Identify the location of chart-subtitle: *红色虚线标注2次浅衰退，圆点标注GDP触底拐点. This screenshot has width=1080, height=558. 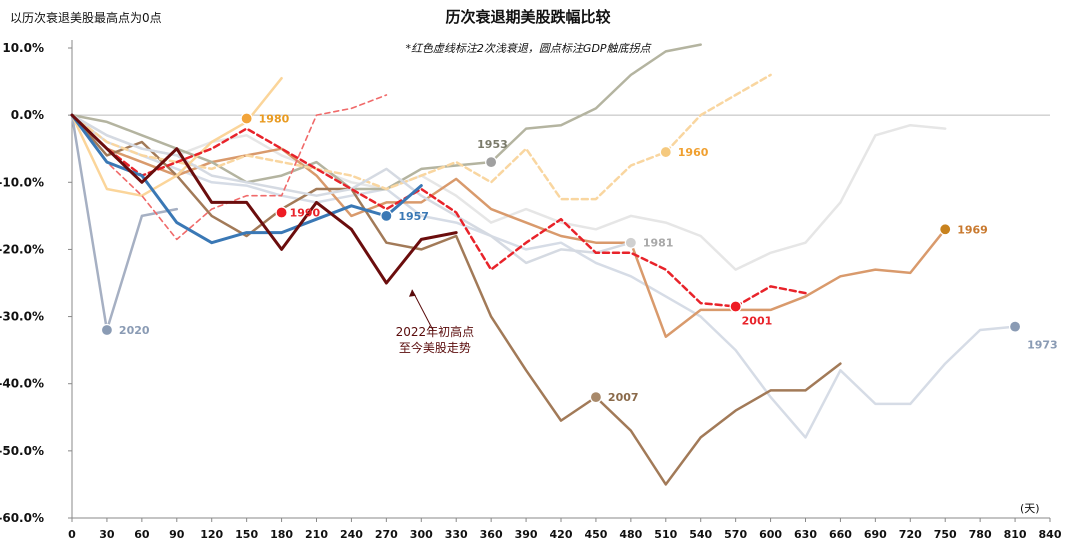
(528, 48).